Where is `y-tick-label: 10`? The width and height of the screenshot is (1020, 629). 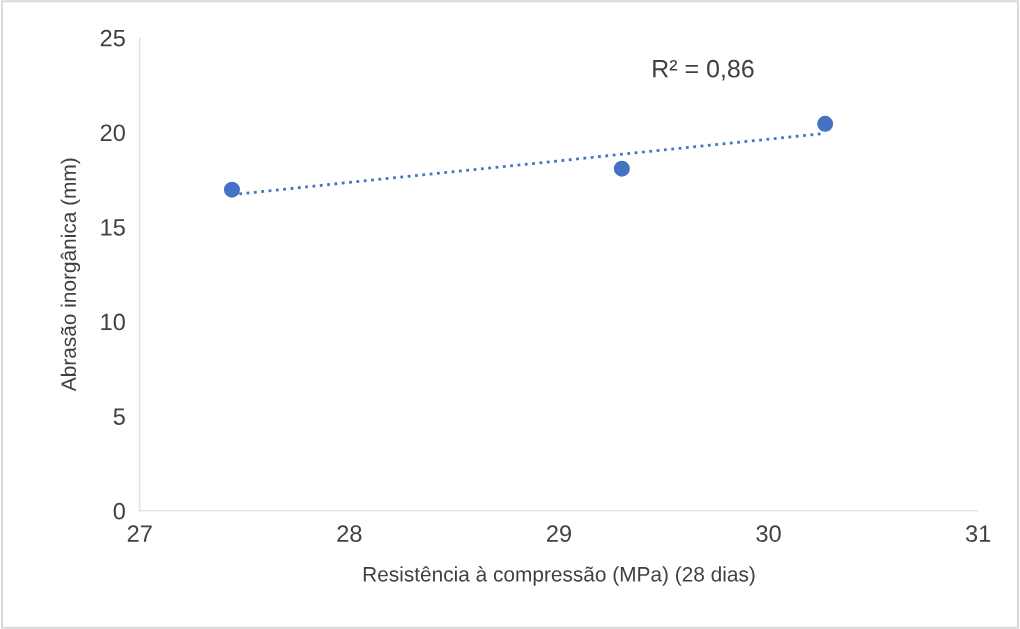 y-tick-label: 10 is located at coordinates (113, 322).